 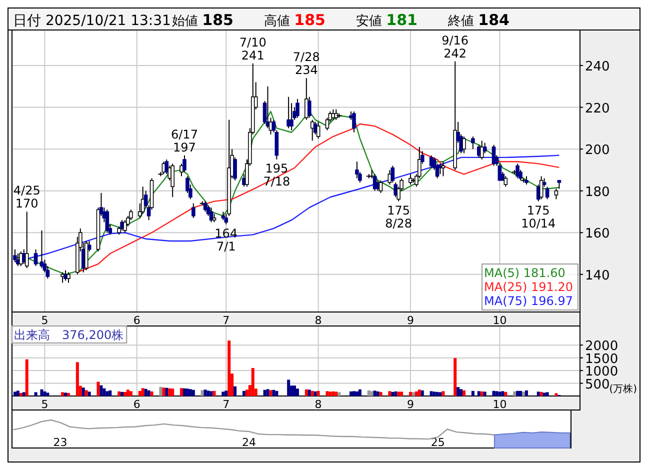 I want to click on y-tick-label: 220, so click(x=597, y=108).